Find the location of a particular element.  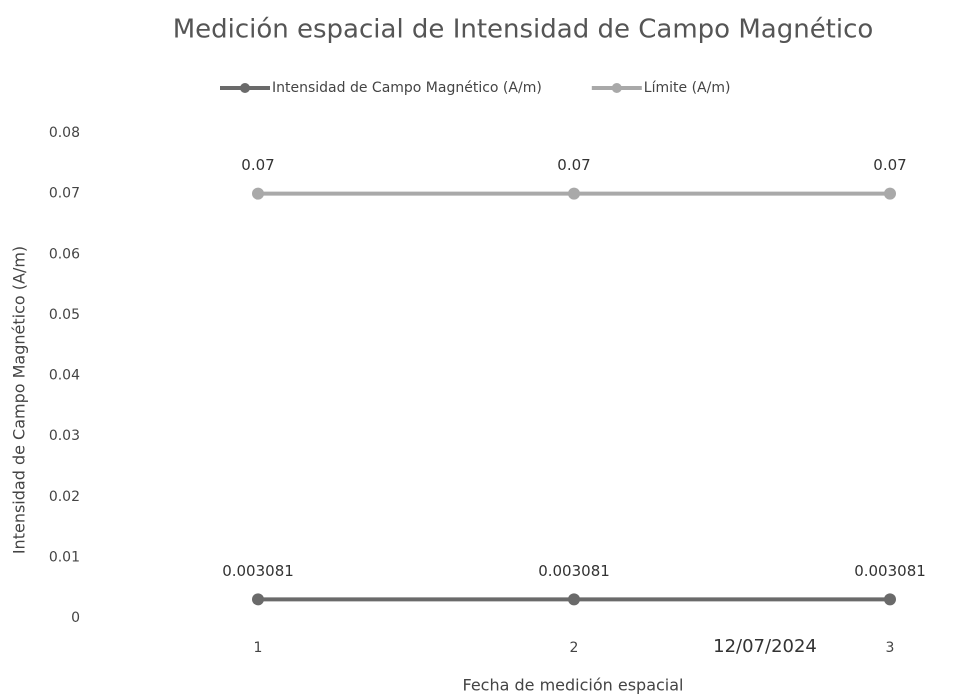

y-tick-label: 0.08 is located at coordinates (64, 133).